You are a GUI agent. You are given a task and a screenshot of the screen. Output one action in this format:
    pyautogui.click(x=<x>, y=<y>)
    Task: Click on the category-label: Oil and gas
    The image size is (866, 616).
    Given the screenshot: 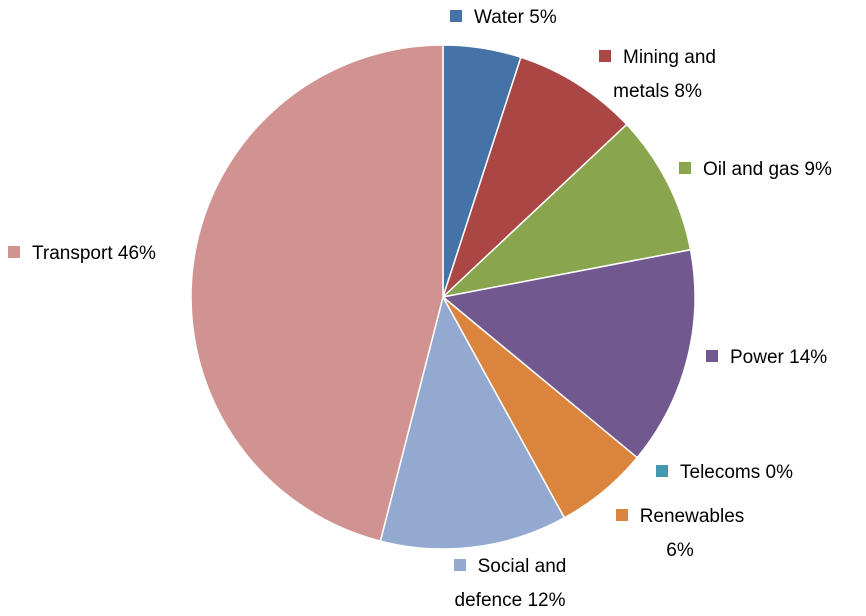 What is the action you would take?
    pyautogui.click(x=751, y=169)
    